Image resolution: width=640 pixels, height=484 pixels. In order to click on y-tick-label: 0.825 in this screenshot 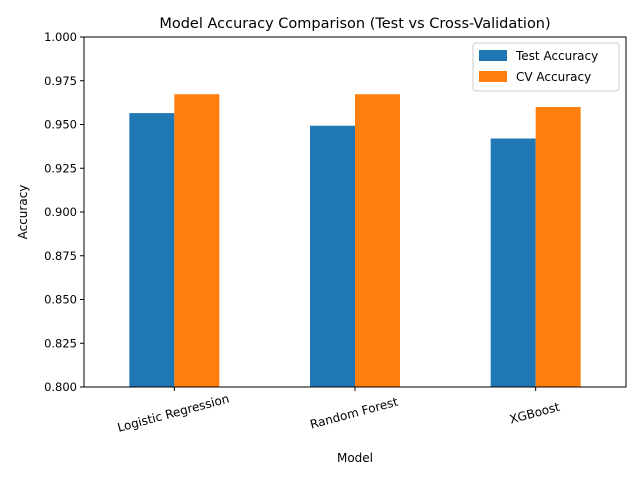, I will do `click(60, 343)`.